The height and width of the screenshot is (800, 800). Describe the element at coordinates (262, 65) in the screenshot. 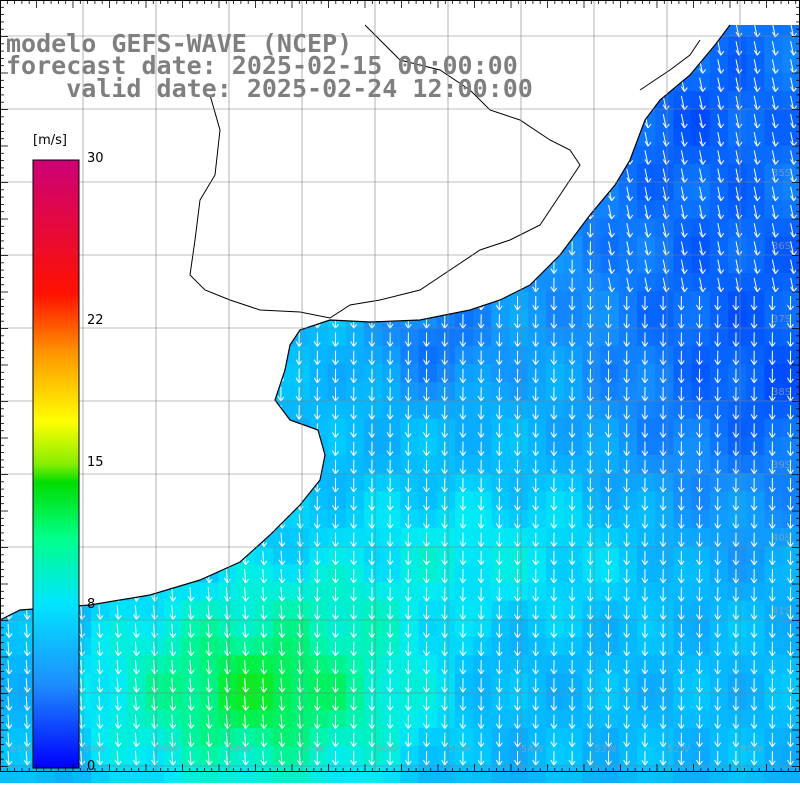

I see `title-forecast-date: forecast date: 2025-02-15 00:00:00` at that location.